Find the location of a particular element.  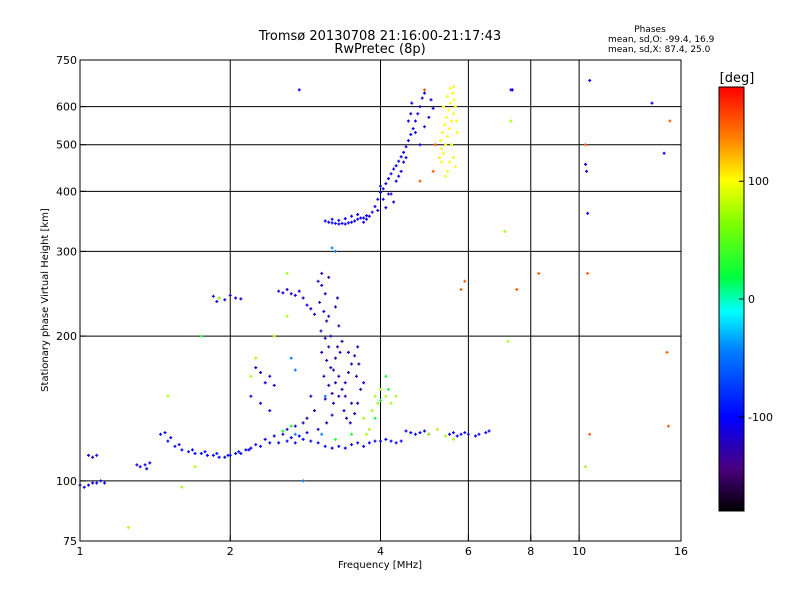

chart-title: Tromsø 20130708 21:16:00-21:17:43 is located at coordinates (379, 36).